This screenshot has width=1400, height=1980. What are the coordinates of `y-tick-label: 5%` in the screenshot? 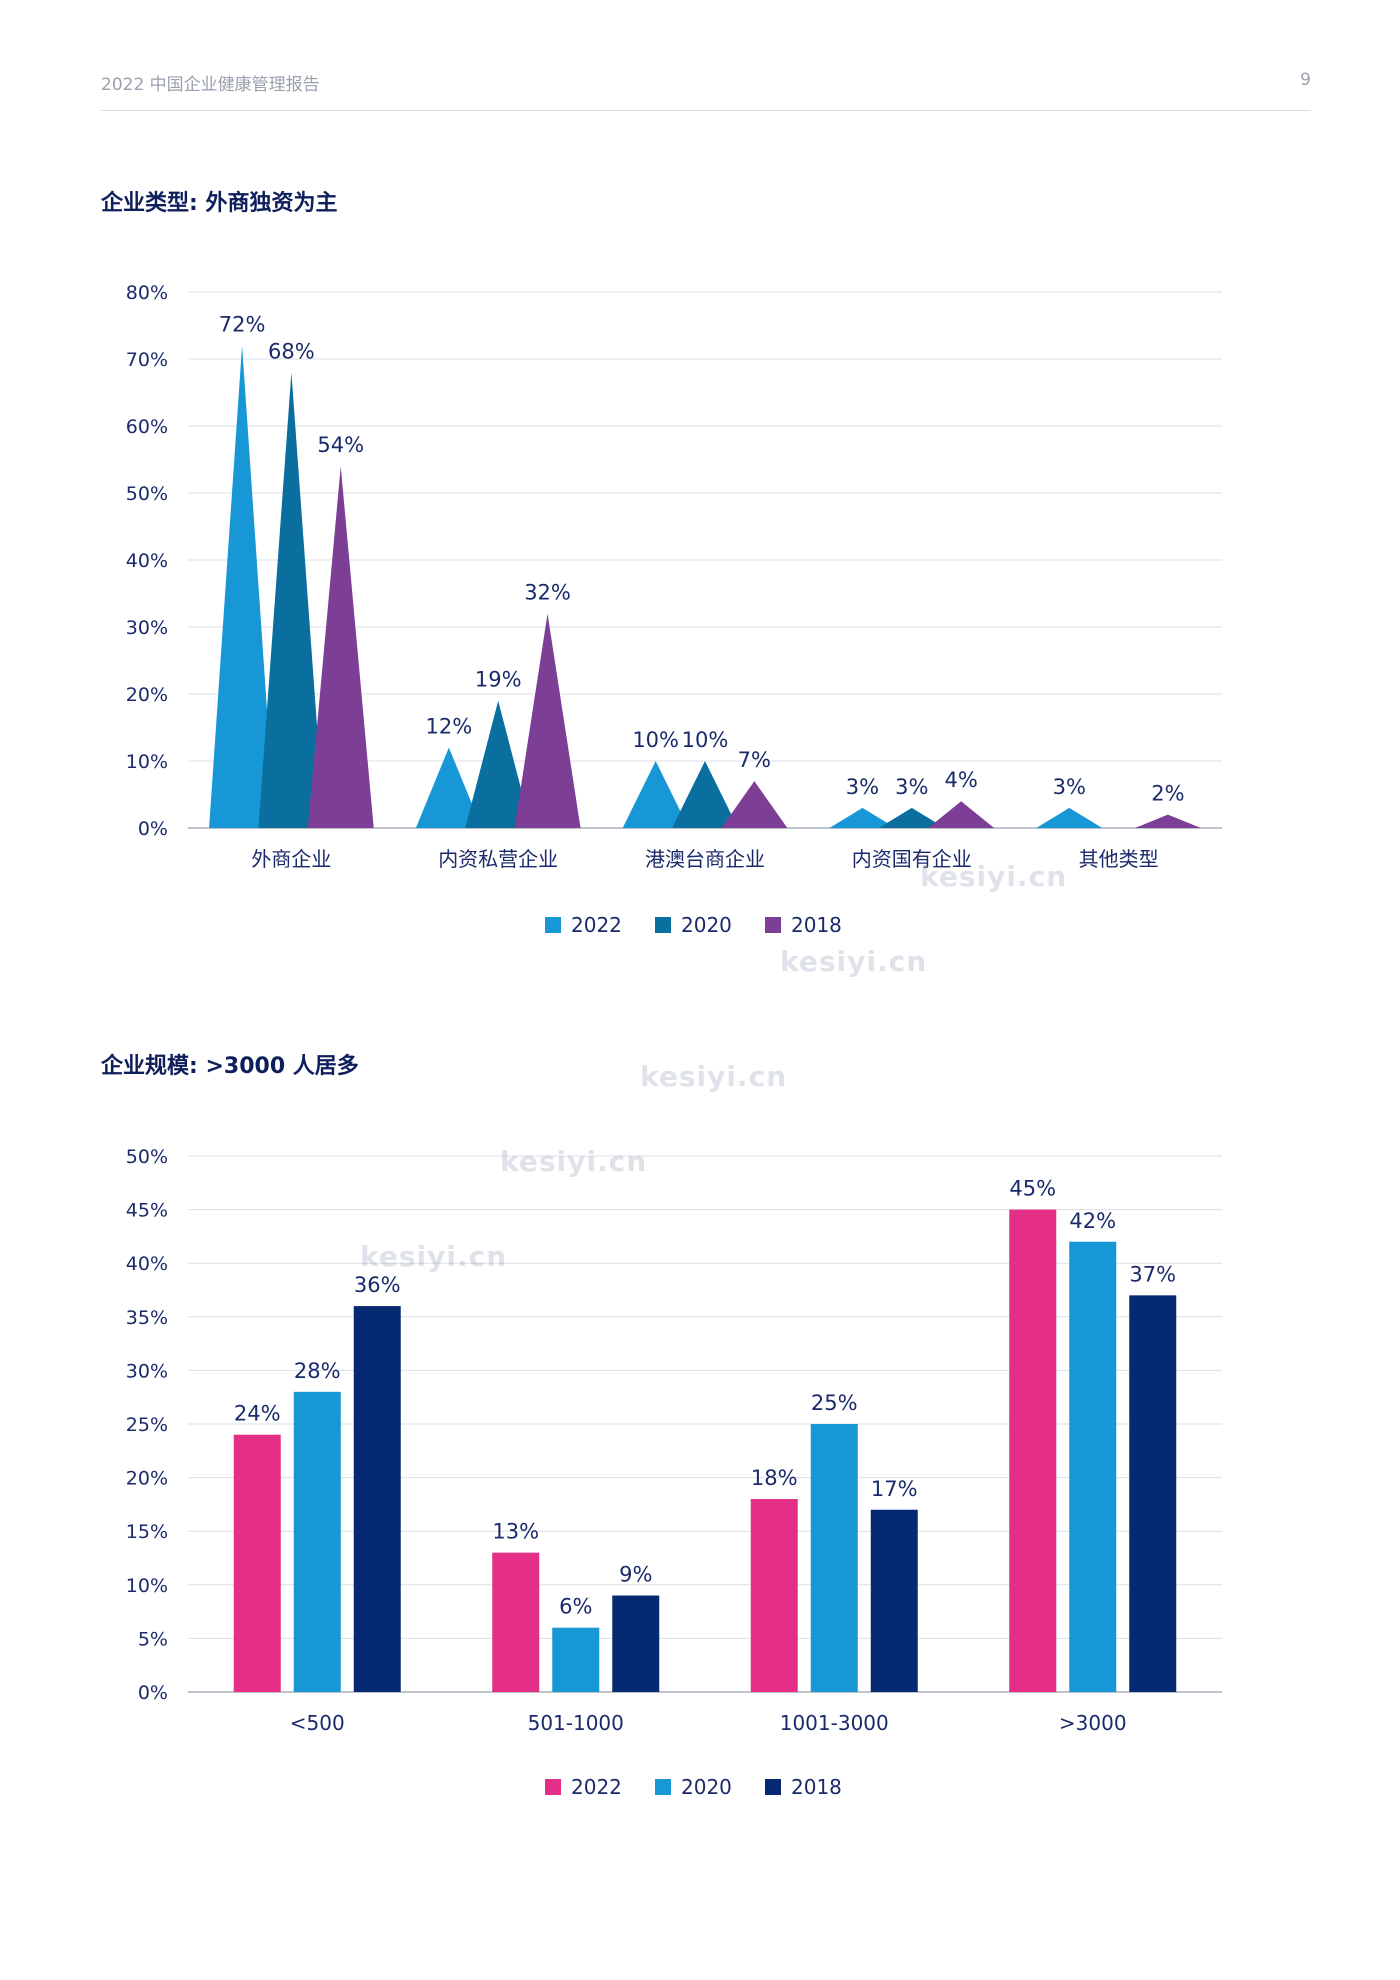 It's located at (153, 1639).